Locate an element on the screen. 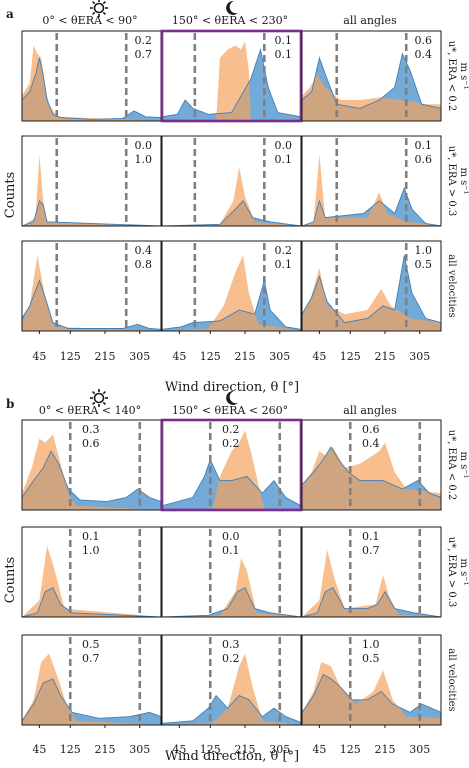 This screenshot has height=768, width=469. cell-0-0-1: 0.10.1 is located at coordinates (231, 76).